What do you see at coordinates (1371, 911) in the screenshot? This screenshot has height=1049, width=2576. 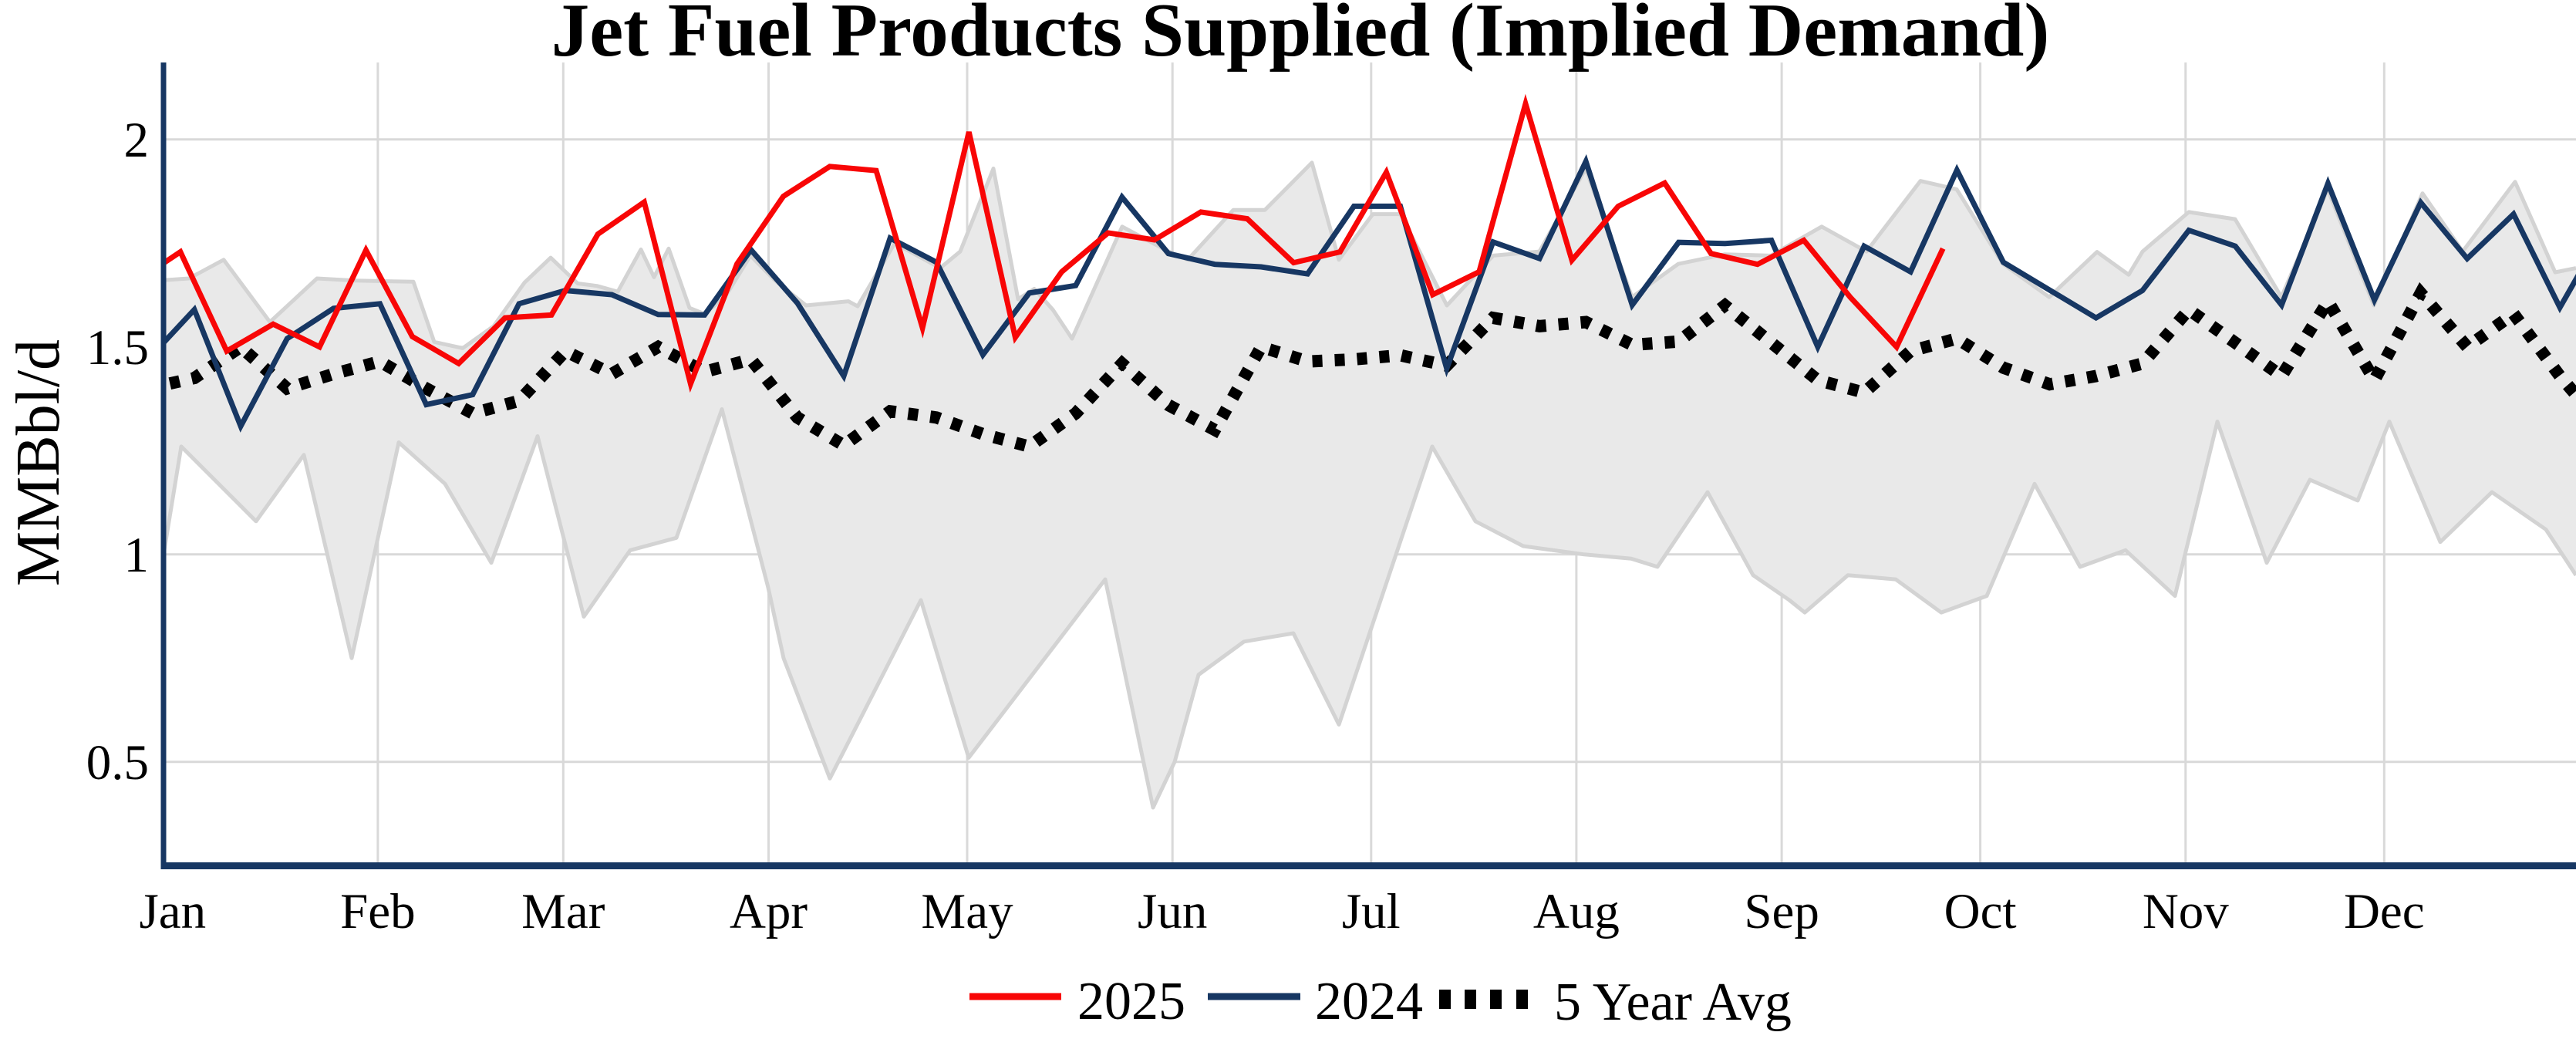 I see `svg-text: Jul` at bounding box center [1371, 911].